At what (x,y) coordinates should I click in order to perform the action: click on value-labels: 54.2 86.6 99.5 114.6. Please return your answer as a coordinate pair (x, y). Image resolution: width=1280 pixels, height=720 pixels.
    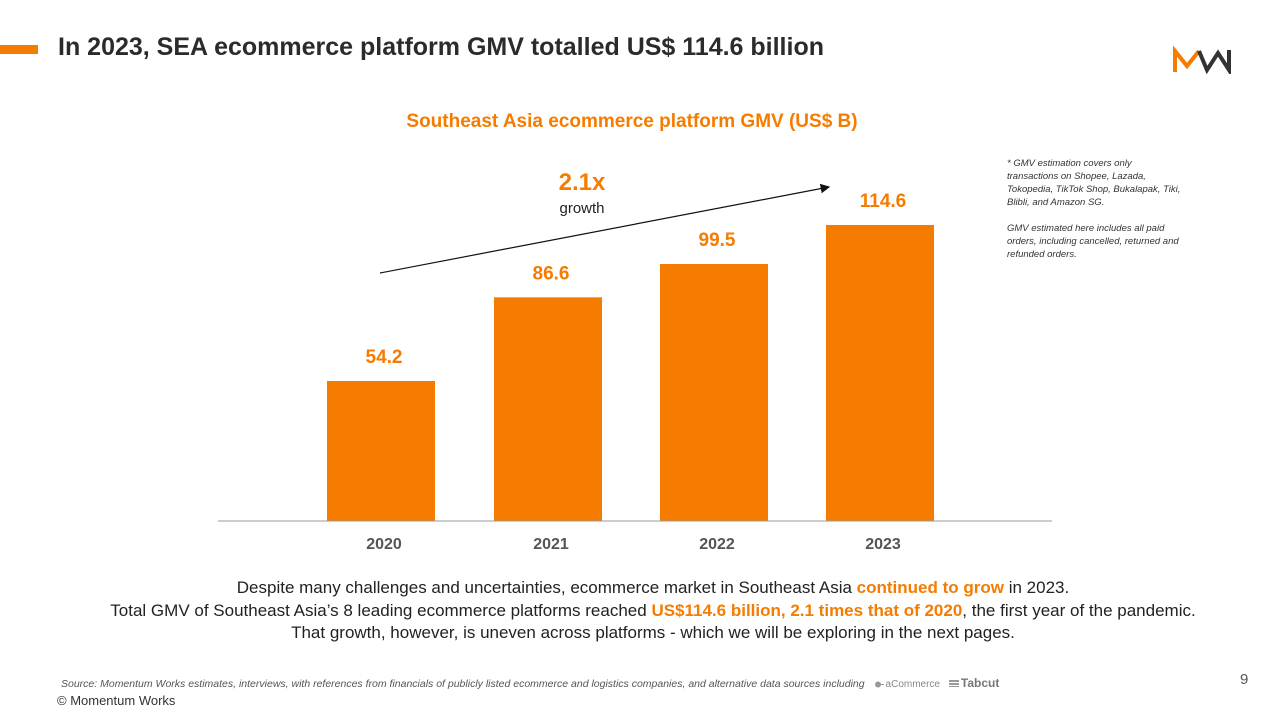
    Looking at the image, I should click on (636, 279).